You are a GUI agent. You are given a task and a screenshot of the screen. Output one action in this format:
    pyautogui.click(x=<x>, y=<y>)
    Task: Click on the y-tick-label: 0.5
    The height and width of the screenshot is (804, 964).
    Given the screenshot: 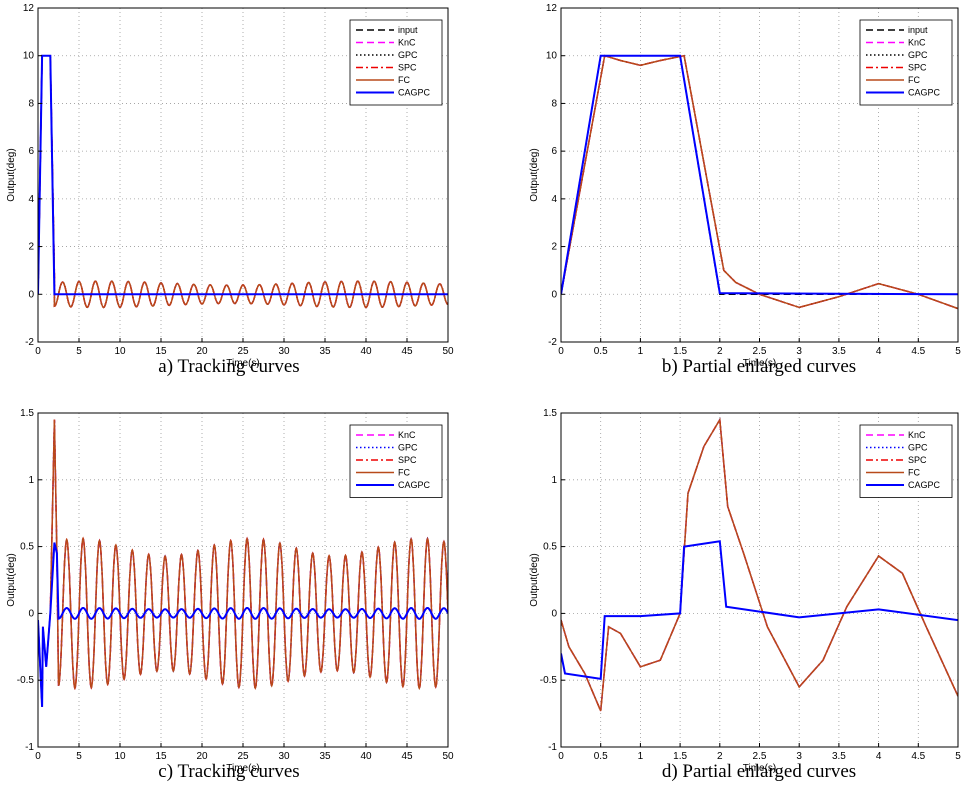 What is the action you would take?
    pyautogui.click(x=27, y=547)
    